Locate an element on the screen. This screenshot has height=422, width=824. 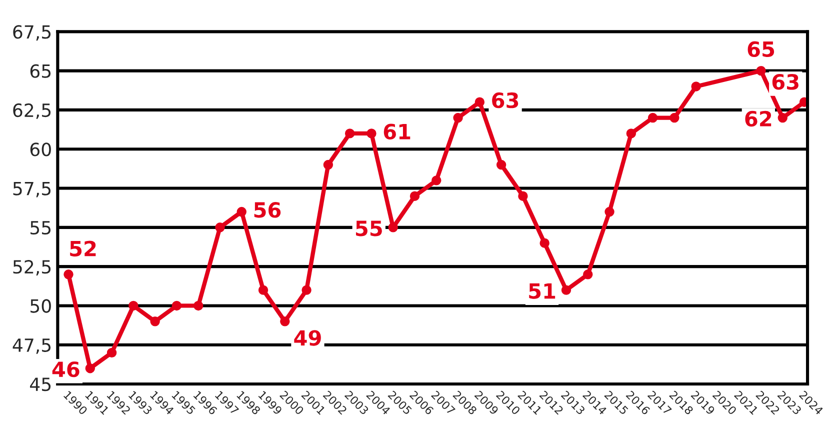
data-label: 46 is located at coordinates (66, 369).